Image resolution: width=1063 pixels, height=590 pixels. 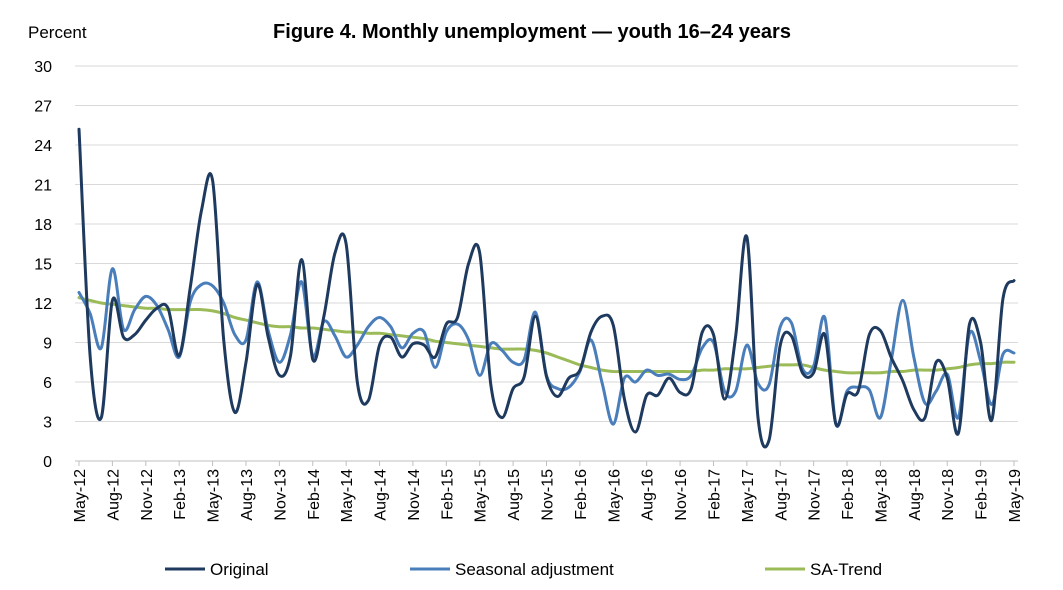 What do you see at coordinates (714, 494) in the screenshot?
I see `x-tick-label: Feb-17` at bounding box center [714, 494].